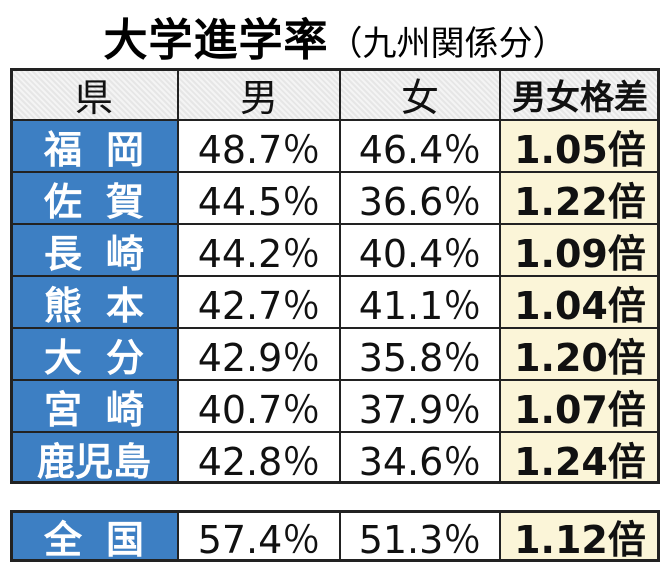 The image size is (670, 577). I want to click on value-cell: 46.4％, so click(420, 146).